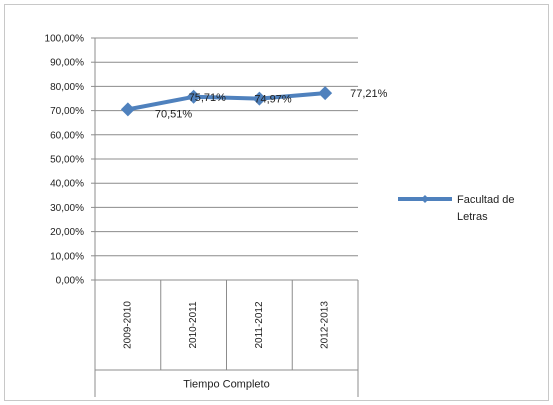 Image resolution: width=553 pixels, height=405 pixels. Describe the element at coordinates (67, 232) in the screenshot. I see `y-tick-label: 20,00%` at that location.